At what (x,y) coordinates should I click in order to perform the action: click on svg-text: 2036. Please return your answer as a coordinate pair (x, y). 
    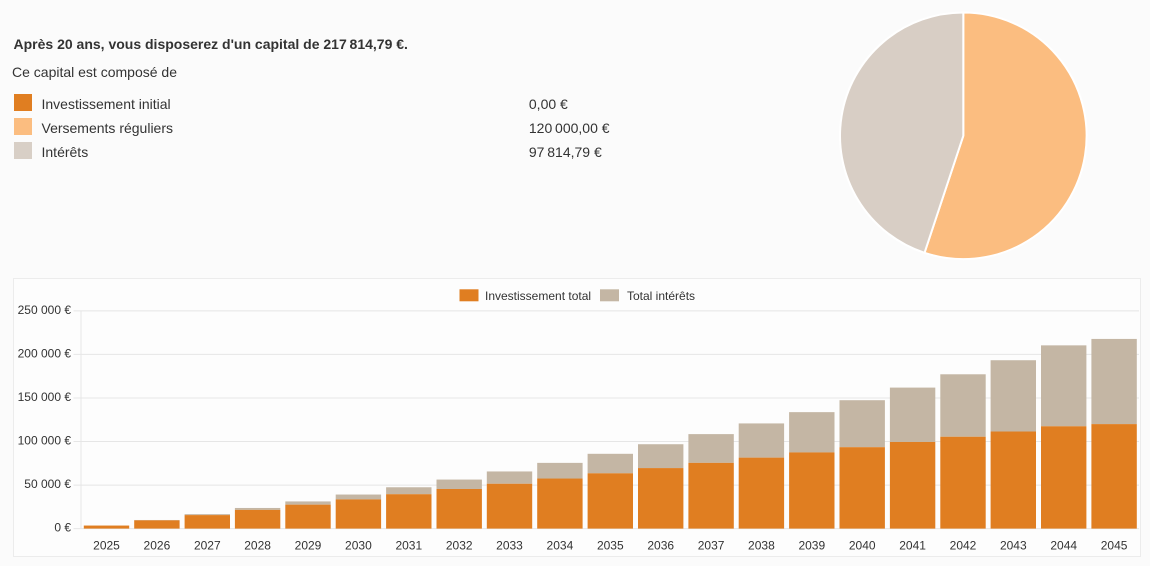
    Looking at the image, I should click on (660, 545).